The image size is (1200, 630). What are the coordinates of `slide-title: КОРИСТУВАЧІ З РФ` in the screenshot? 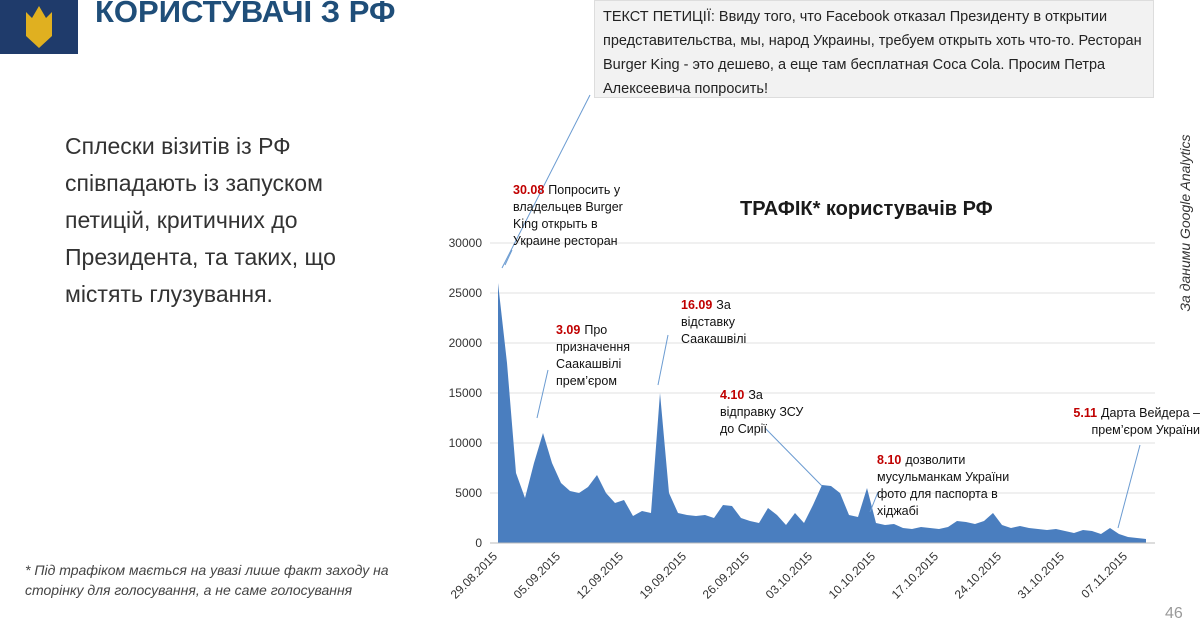 It's located at (245, 14).